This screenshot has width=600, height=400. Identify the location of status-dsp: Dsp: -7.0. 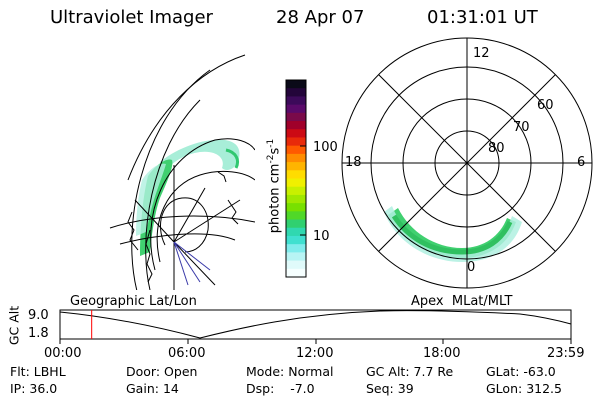
(280, 388).